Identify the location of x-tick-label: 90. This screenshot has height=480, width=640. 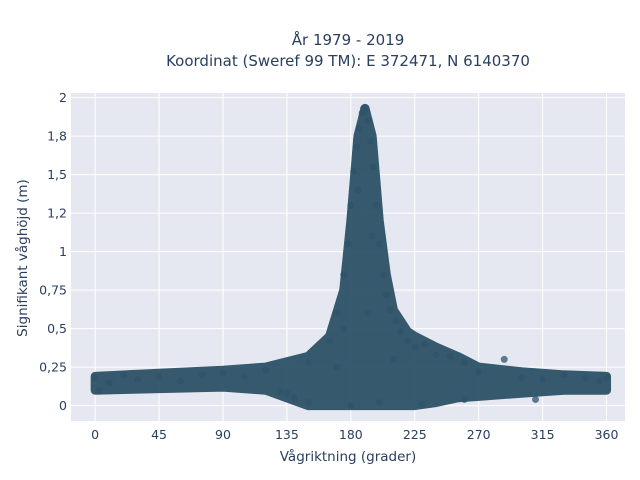
(223, 434).